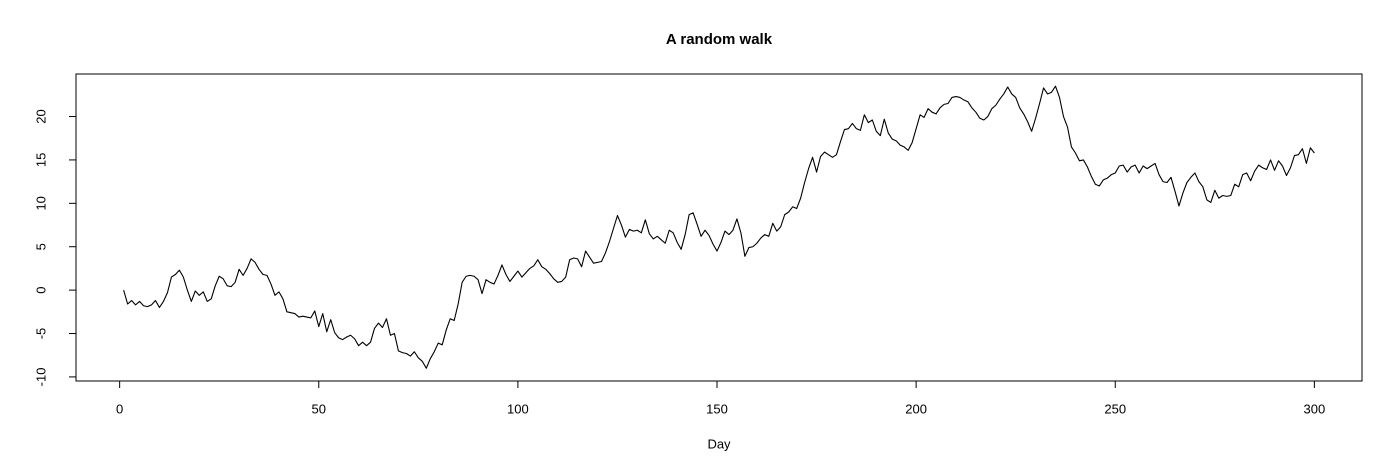 Image resolution: width=1400 pixels, height=473 pixels. What do you see at coordinates (319, 408) in the screenshot?
I see `x-tick-label: 50` at bounding box center [319, 408].